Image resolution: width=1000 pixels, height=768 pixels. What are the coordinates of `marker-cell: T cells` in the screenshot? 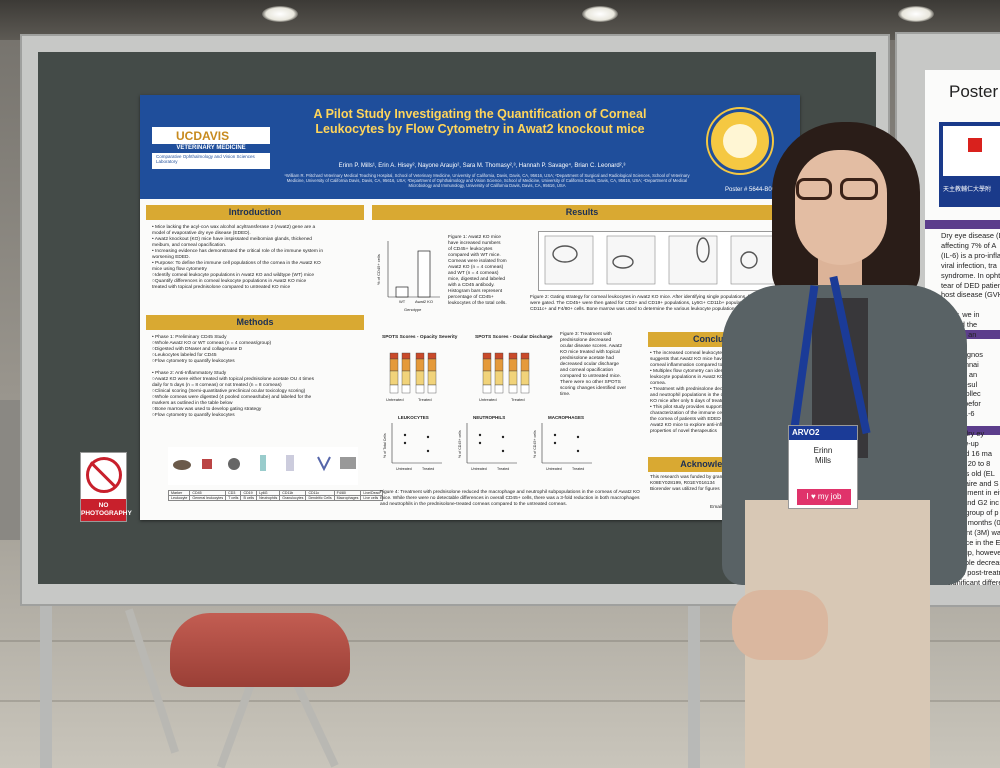 It's located at (233, 498).